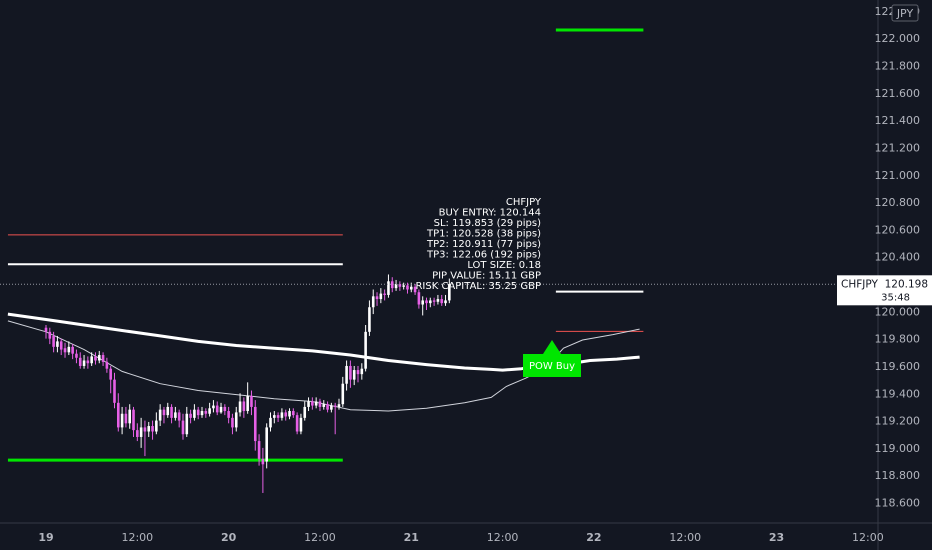 This screenshot has height=550, width=932. Describe the element at coordinates (868, 537) in the screenshot. I see `time-tick-9: 12:00` at that location.